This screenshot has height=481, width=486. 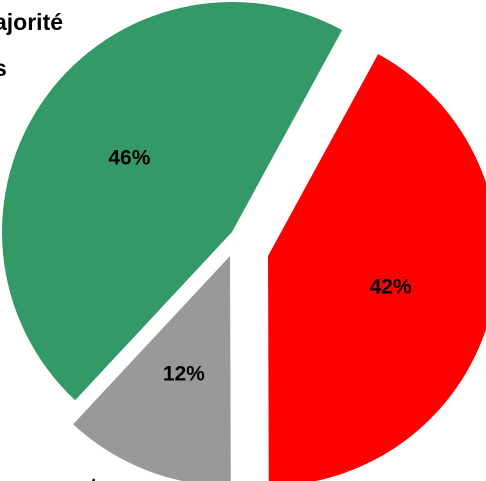 What do you see at coordinates (129, 158) in the screenshot?
I see `pie-label-46: 46%` at bounding box center [129, 158].